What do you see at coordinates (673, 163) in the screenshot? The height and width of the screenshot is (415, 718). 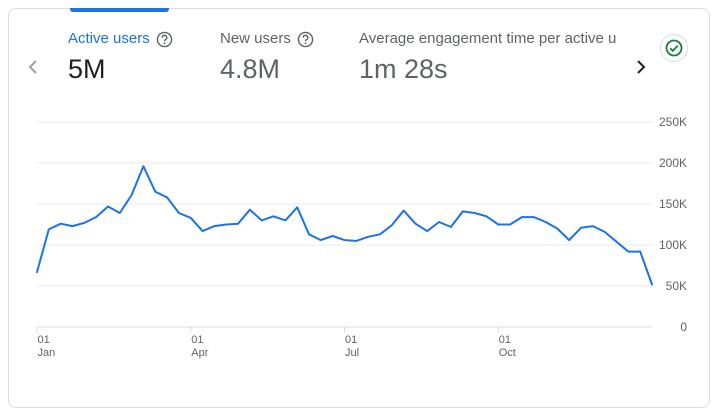 I see `y-tick-label: 200K` at bounding box center [673, 163].